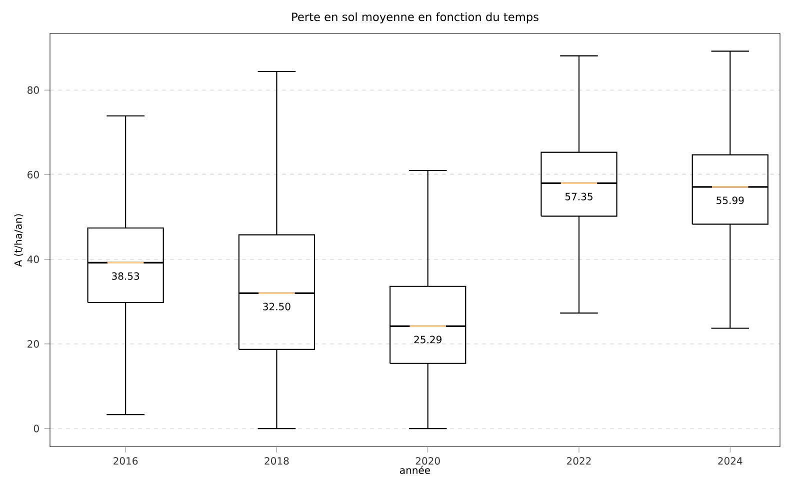 The width and height of the screenshot is (793, 479). What do you see at coordinates (415, 470) in the screenshot?
I see `x-axis-title: année` at bounding box center [415, 470].